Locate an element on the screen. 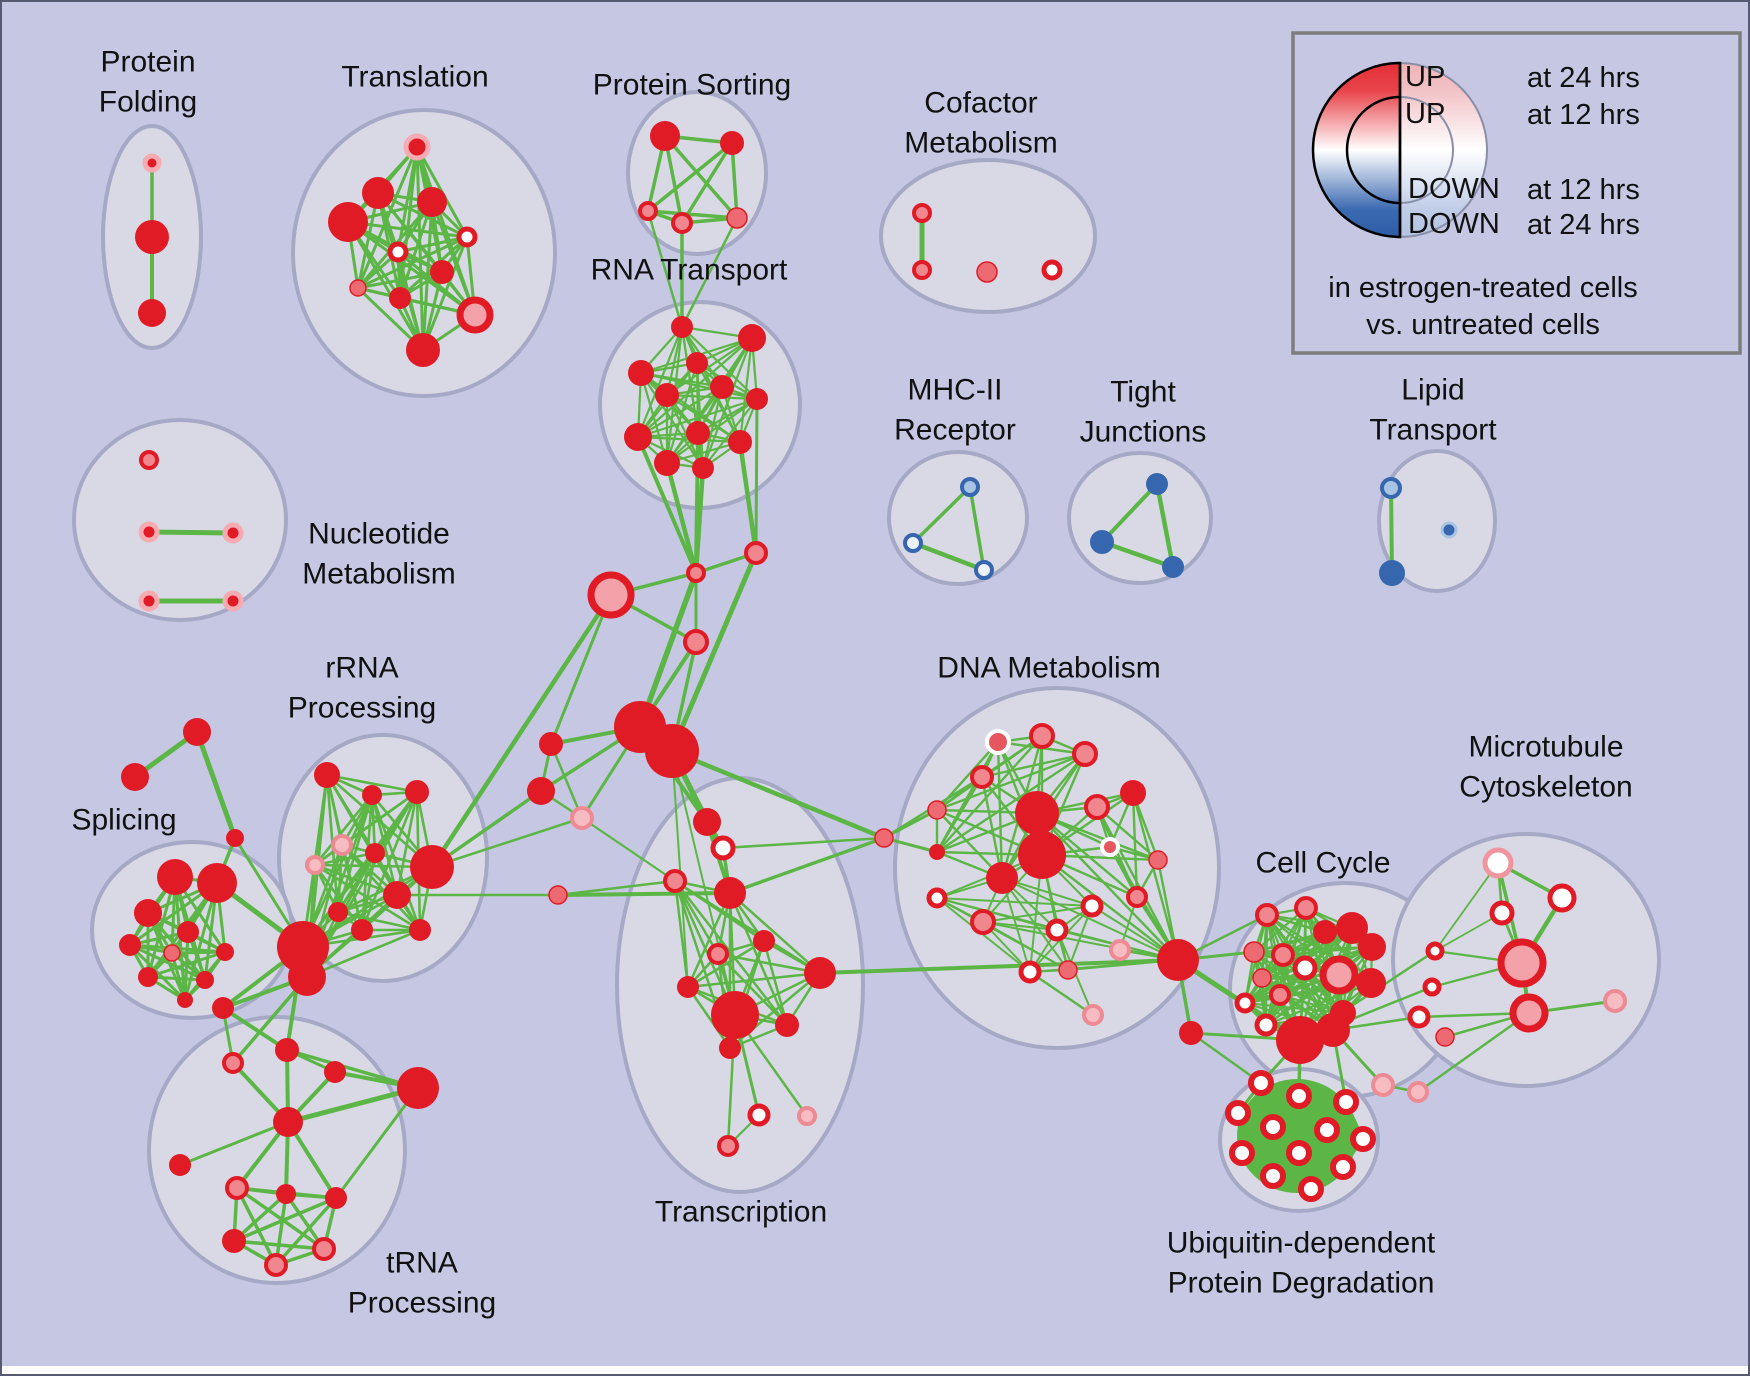 Image resolution: width=1750 pixels, height=1376 pixels. cluster-label-cofactor-1: Metabolism is located at coordinates (980, 143).